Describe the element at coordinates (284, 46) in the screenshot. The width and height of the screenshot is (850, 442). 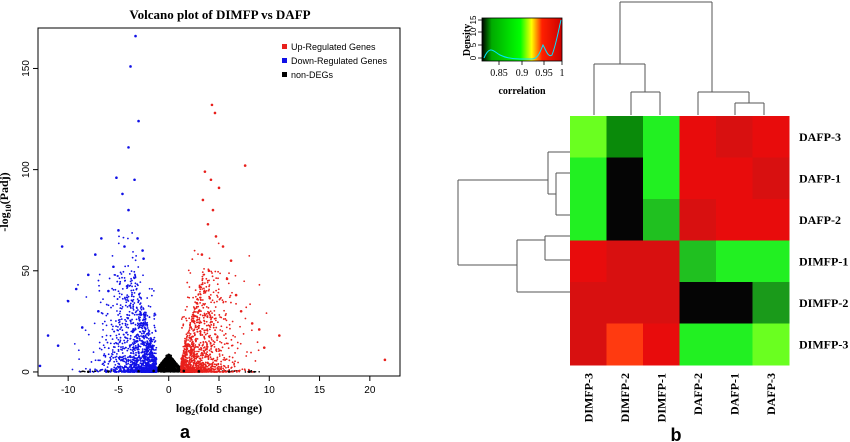
I see `legend-swatch-up` at that location.